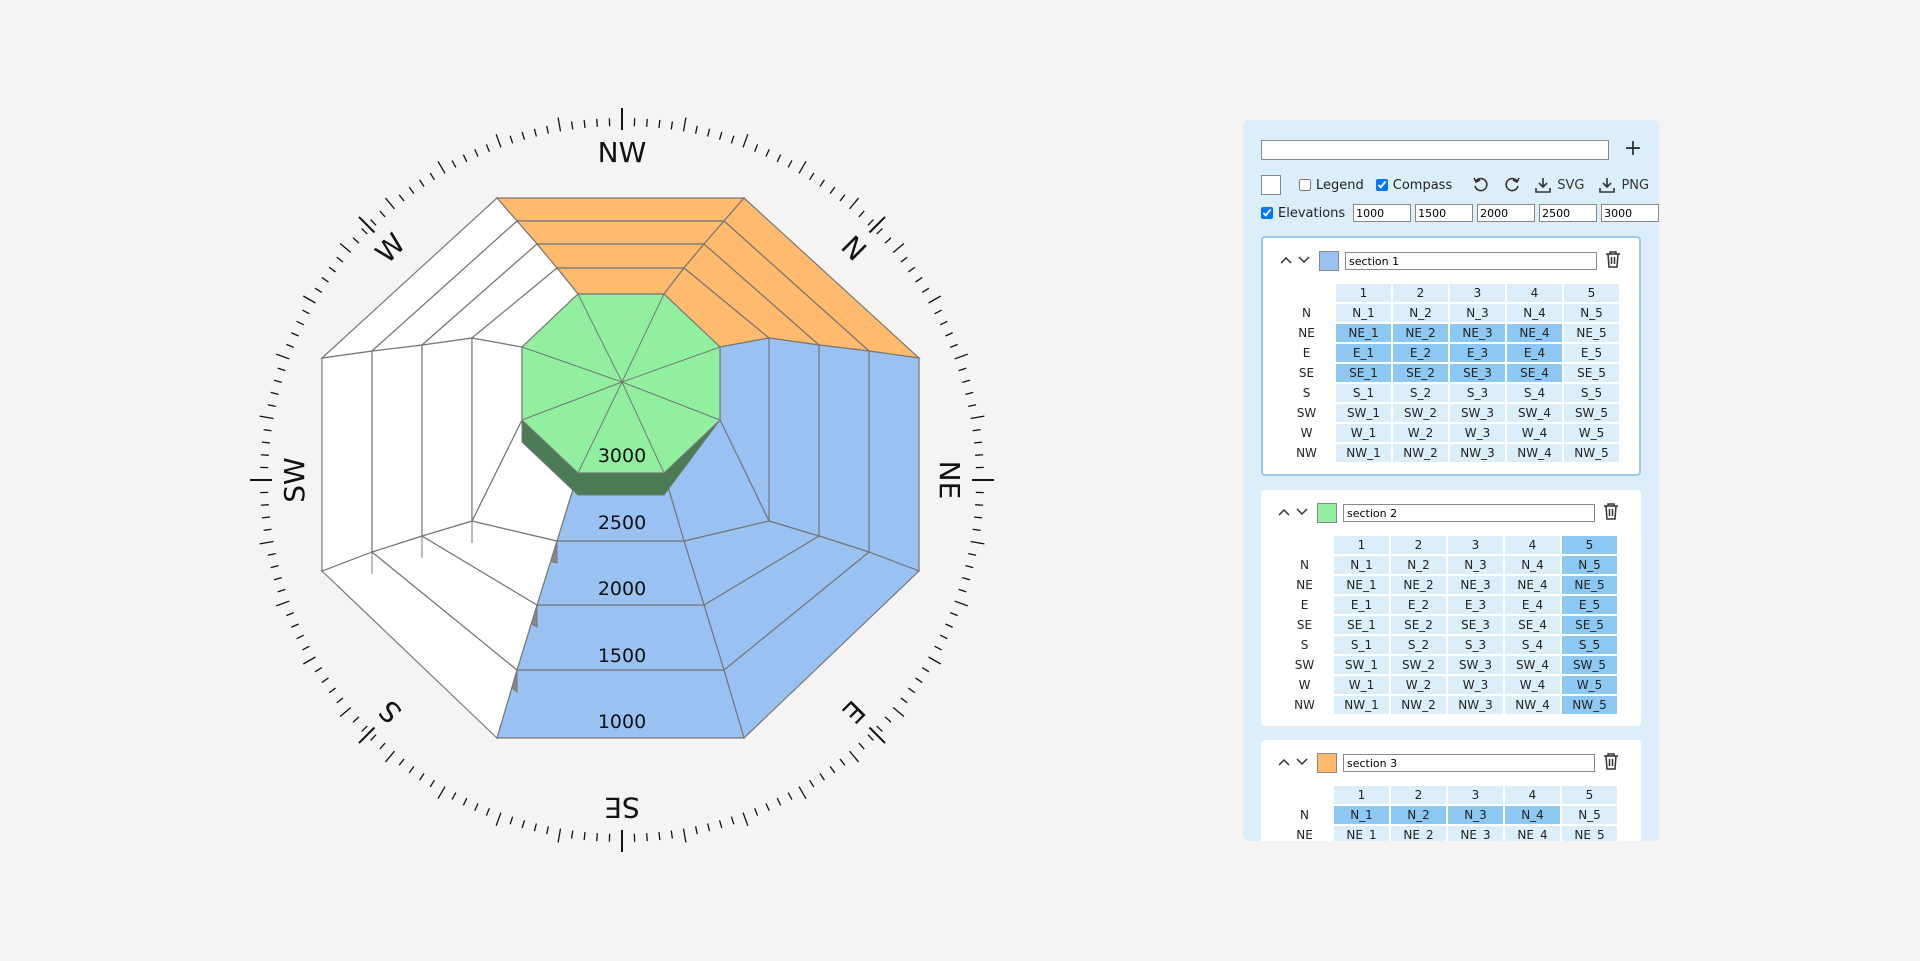 The image size is (1920, 961). What do you see at coordinates (1514, 185) in the screenshot?
I see `redo-button` at bounding box center [1514, 185].